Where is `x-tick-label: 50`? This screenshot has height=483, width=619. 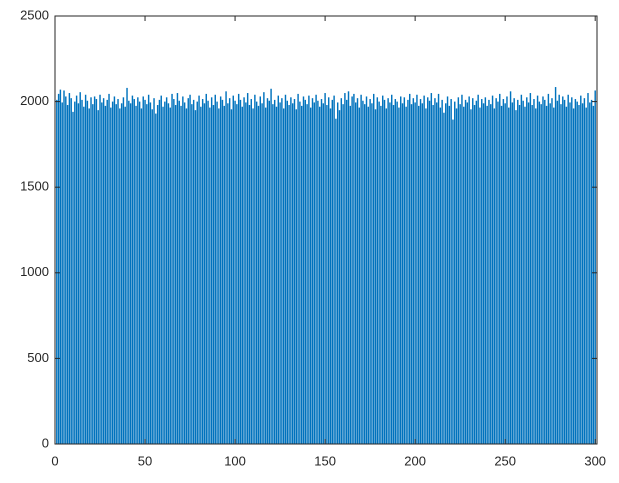
x-tick-label: 50 is located at coordinates (145, 460).